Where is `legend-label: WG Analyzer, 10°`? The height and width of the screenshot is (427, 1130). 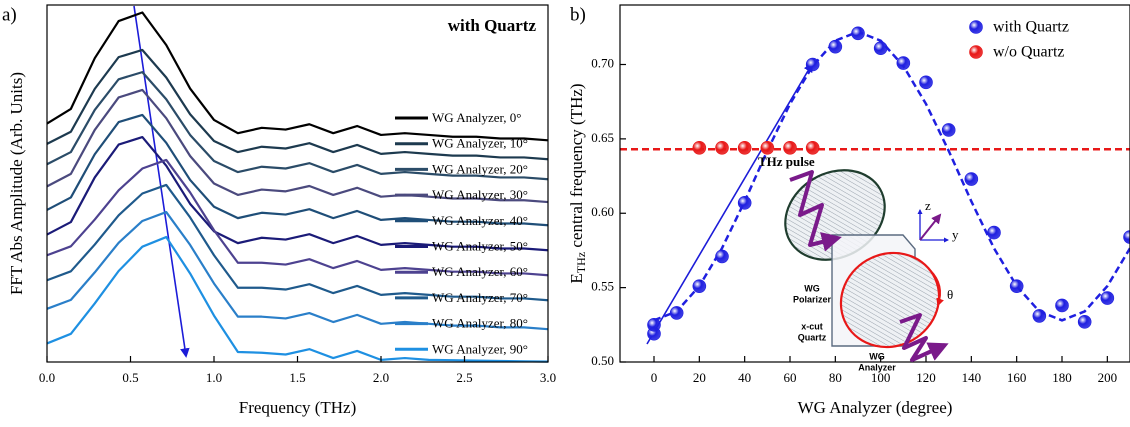 legend-label: WG Analyzer, 10° is located at coordinates (480, 143).